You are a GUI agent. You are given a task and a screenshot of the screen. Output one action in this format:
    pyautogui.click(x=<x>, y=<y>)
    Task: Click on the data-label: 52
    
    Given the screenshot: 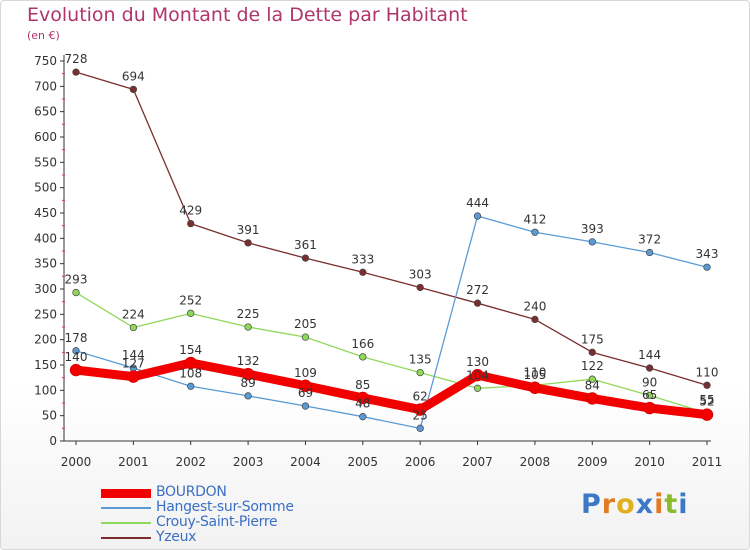 What is the action you would take?
    pyautogui.click(x=706, y=402)
    